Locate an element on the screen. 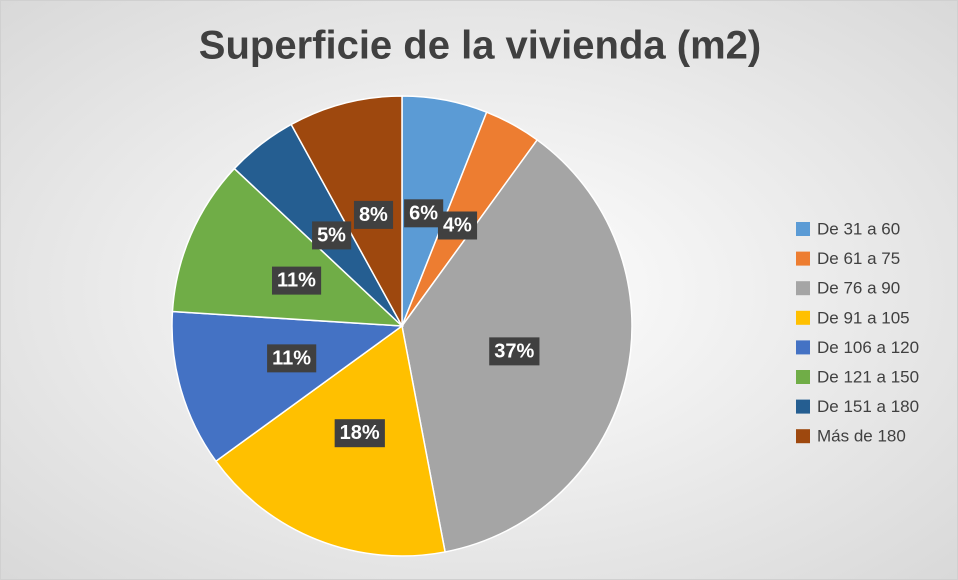 Image resolution: width=958 pixels, height=580 pixels. legend-label: De 106 a 120 is located at coordinates (868, 347).